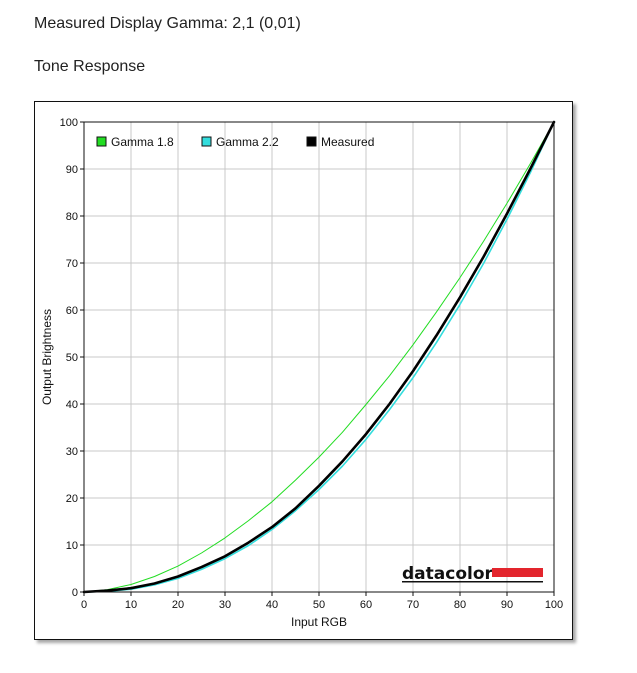 Image resolution: width=637 pixels, height=673 pixels. What do you see at coordinates (366, 605) in the screenshot?
I see `x-tick-label: 60` at bounding box center [366, 605].